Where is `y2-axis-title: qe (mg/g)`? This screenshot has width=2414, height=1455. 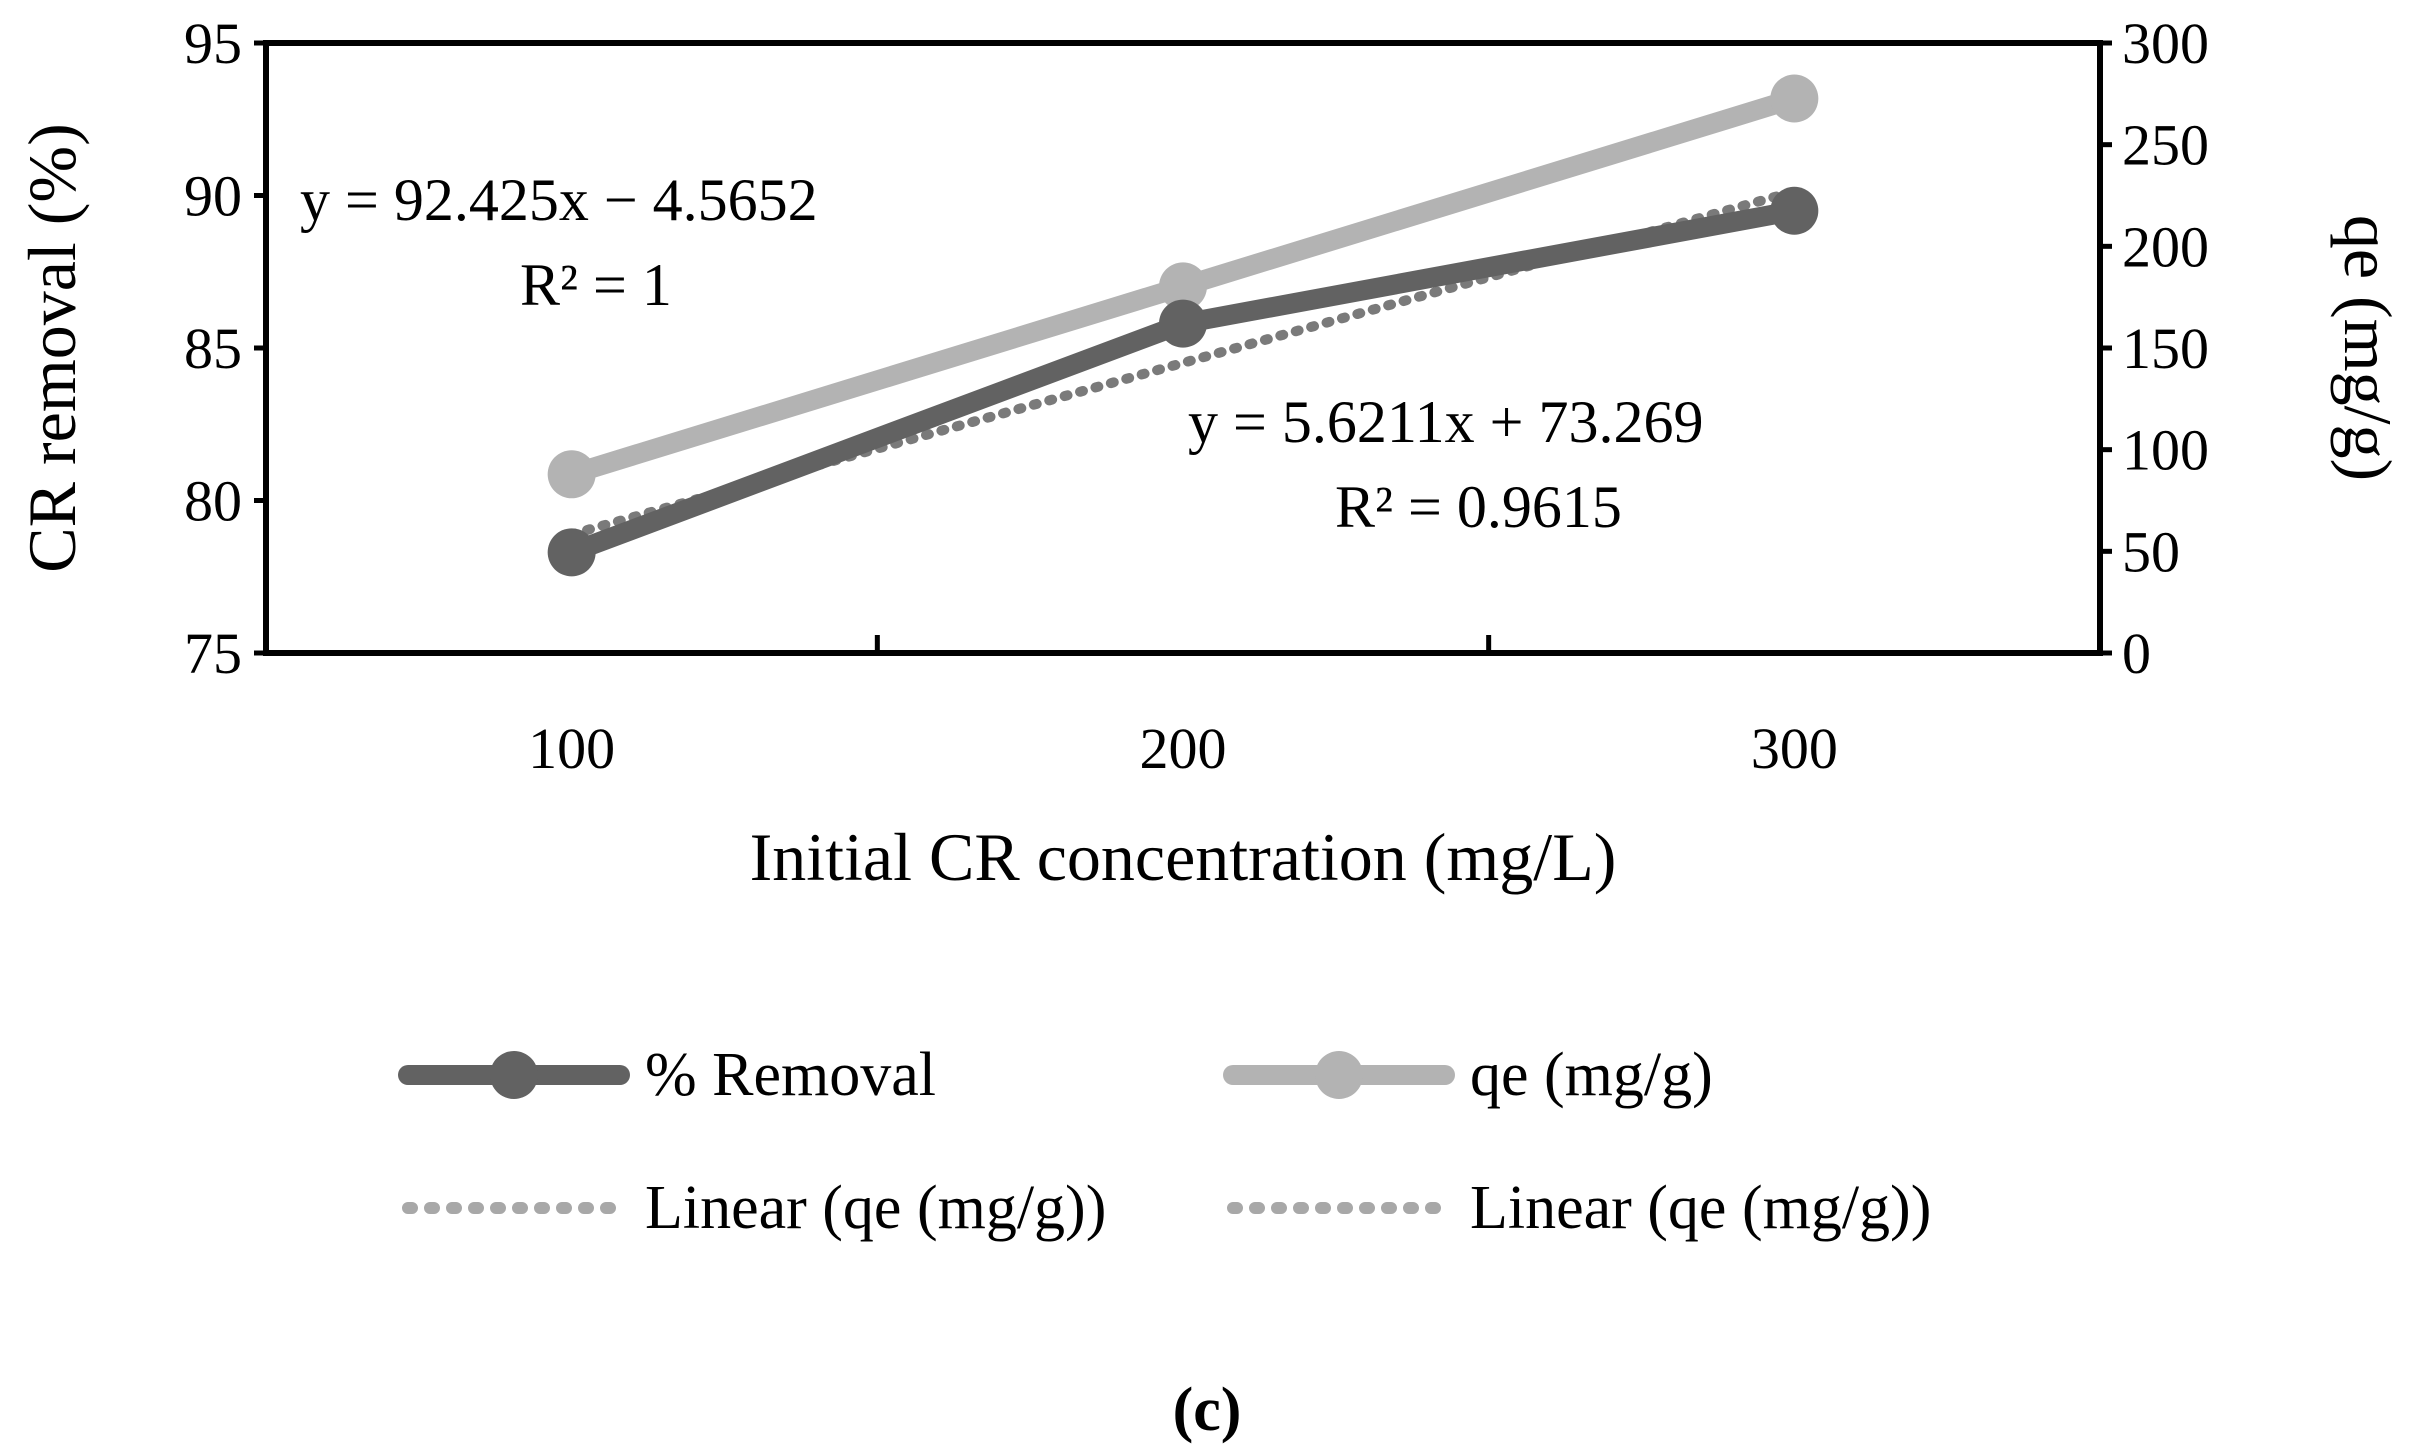 y2-axis-title: qe (mg/g) is located at coordinates (2368, 348).